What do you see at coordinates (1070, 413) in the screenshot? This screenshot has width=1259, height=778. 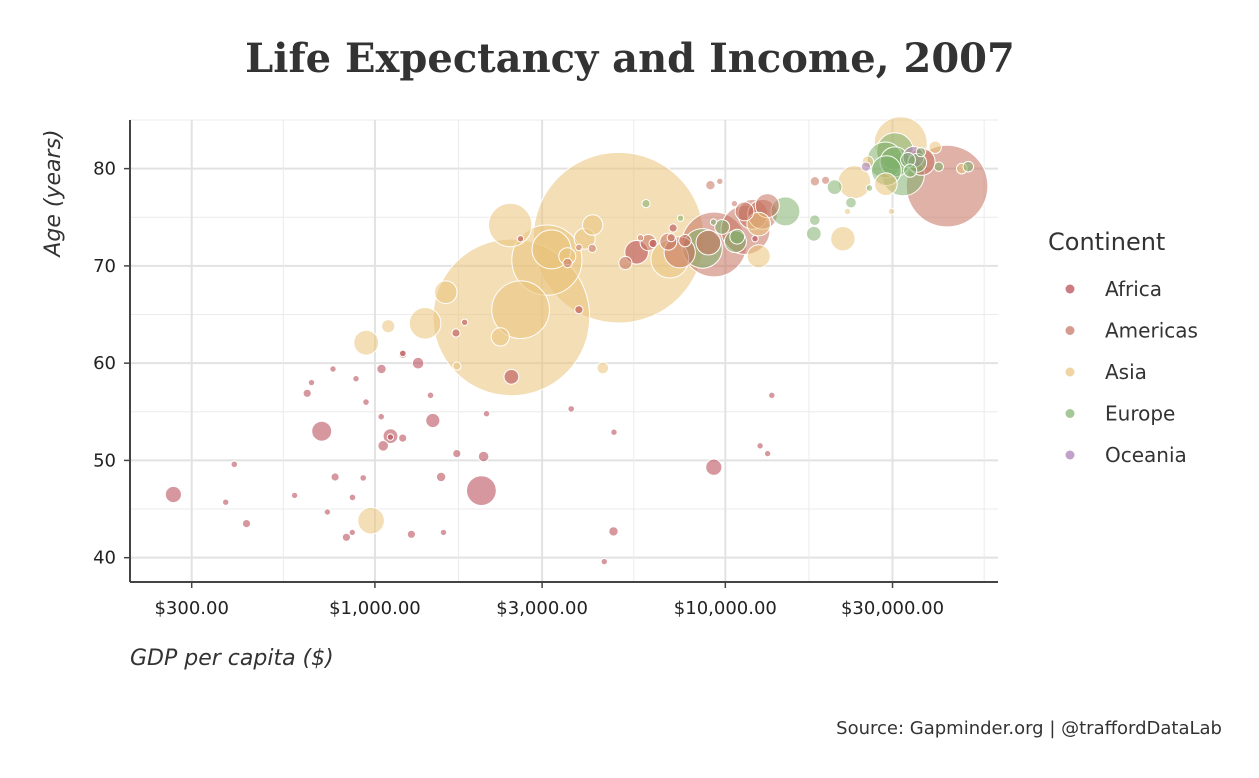 I see `legend-swatch-europe` at bounding box center [1070, 413].